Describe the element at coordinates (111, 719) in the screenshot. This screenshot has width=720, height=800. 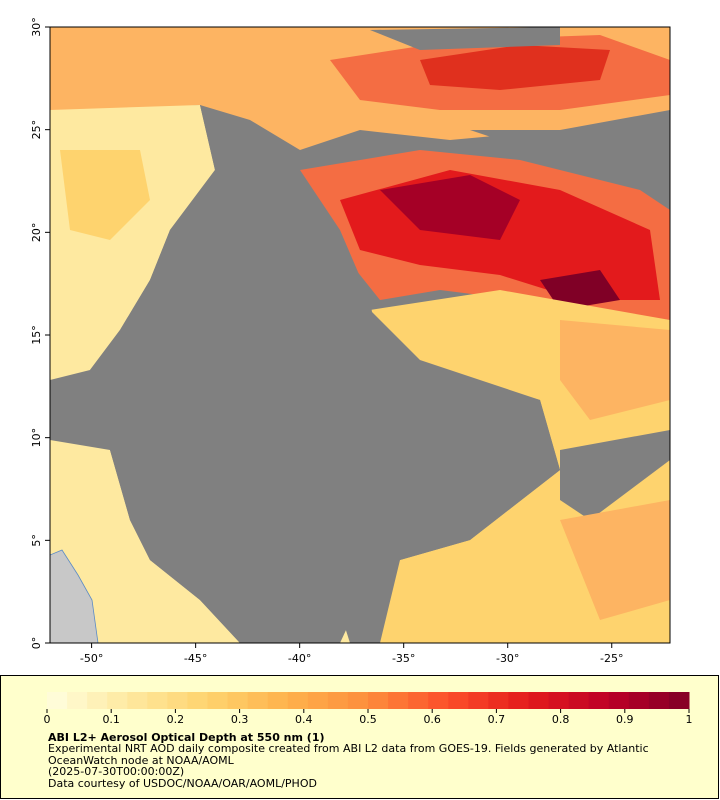
I see `colorbar-tick-label: 0.1` at that location.